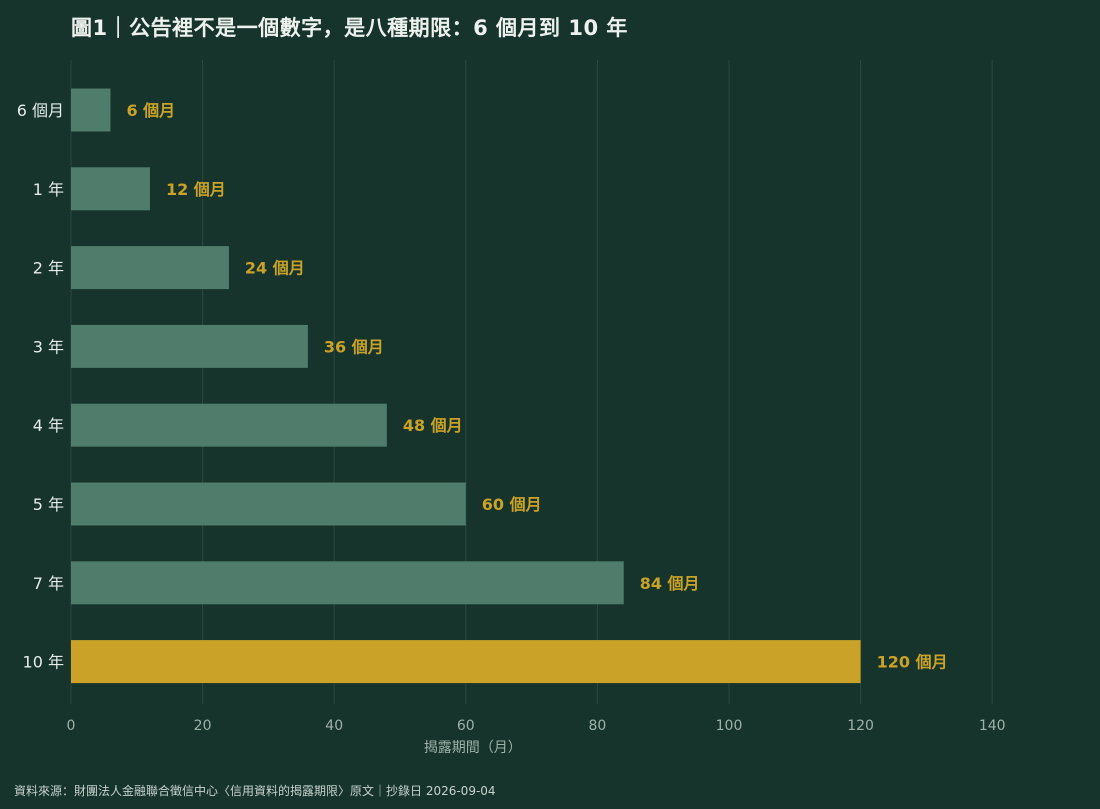  Describe the element at coordinates (48, 268) in the screenshot. I see `category-label: 2 年` at that location.